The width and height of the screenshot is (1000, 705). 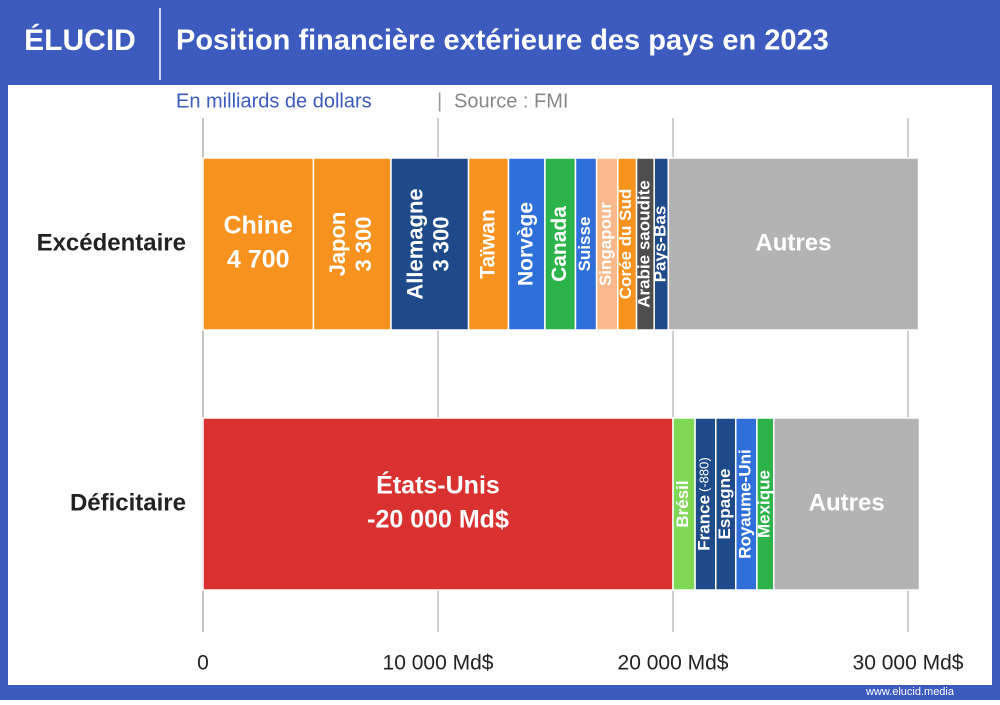 I want to click on segment-name: Espagne, so click(x=724, y=504).